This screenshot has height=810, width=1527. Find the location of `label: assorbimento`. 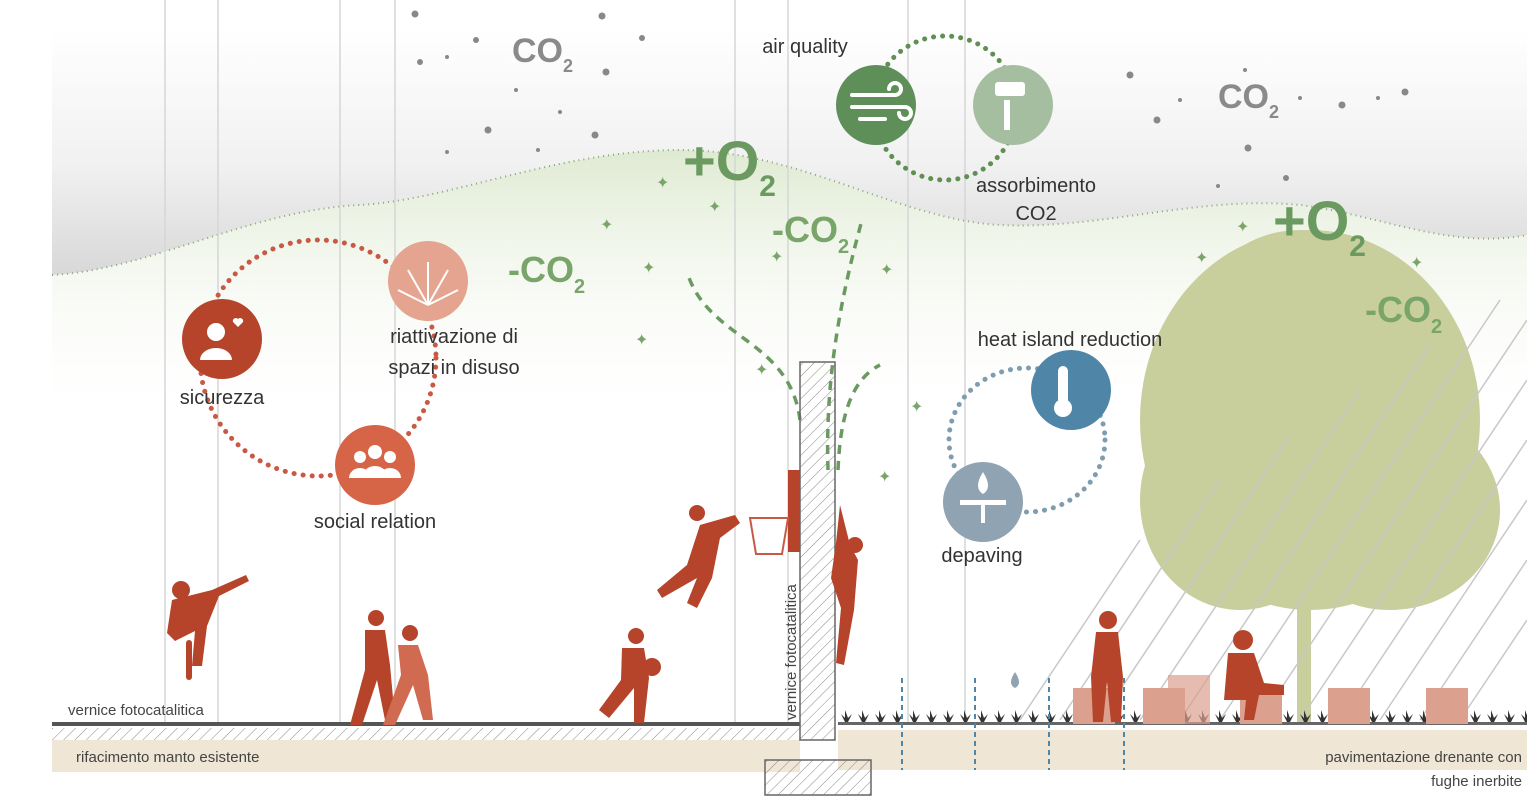

label: assorbimento is located at coordinates (1036, 186).